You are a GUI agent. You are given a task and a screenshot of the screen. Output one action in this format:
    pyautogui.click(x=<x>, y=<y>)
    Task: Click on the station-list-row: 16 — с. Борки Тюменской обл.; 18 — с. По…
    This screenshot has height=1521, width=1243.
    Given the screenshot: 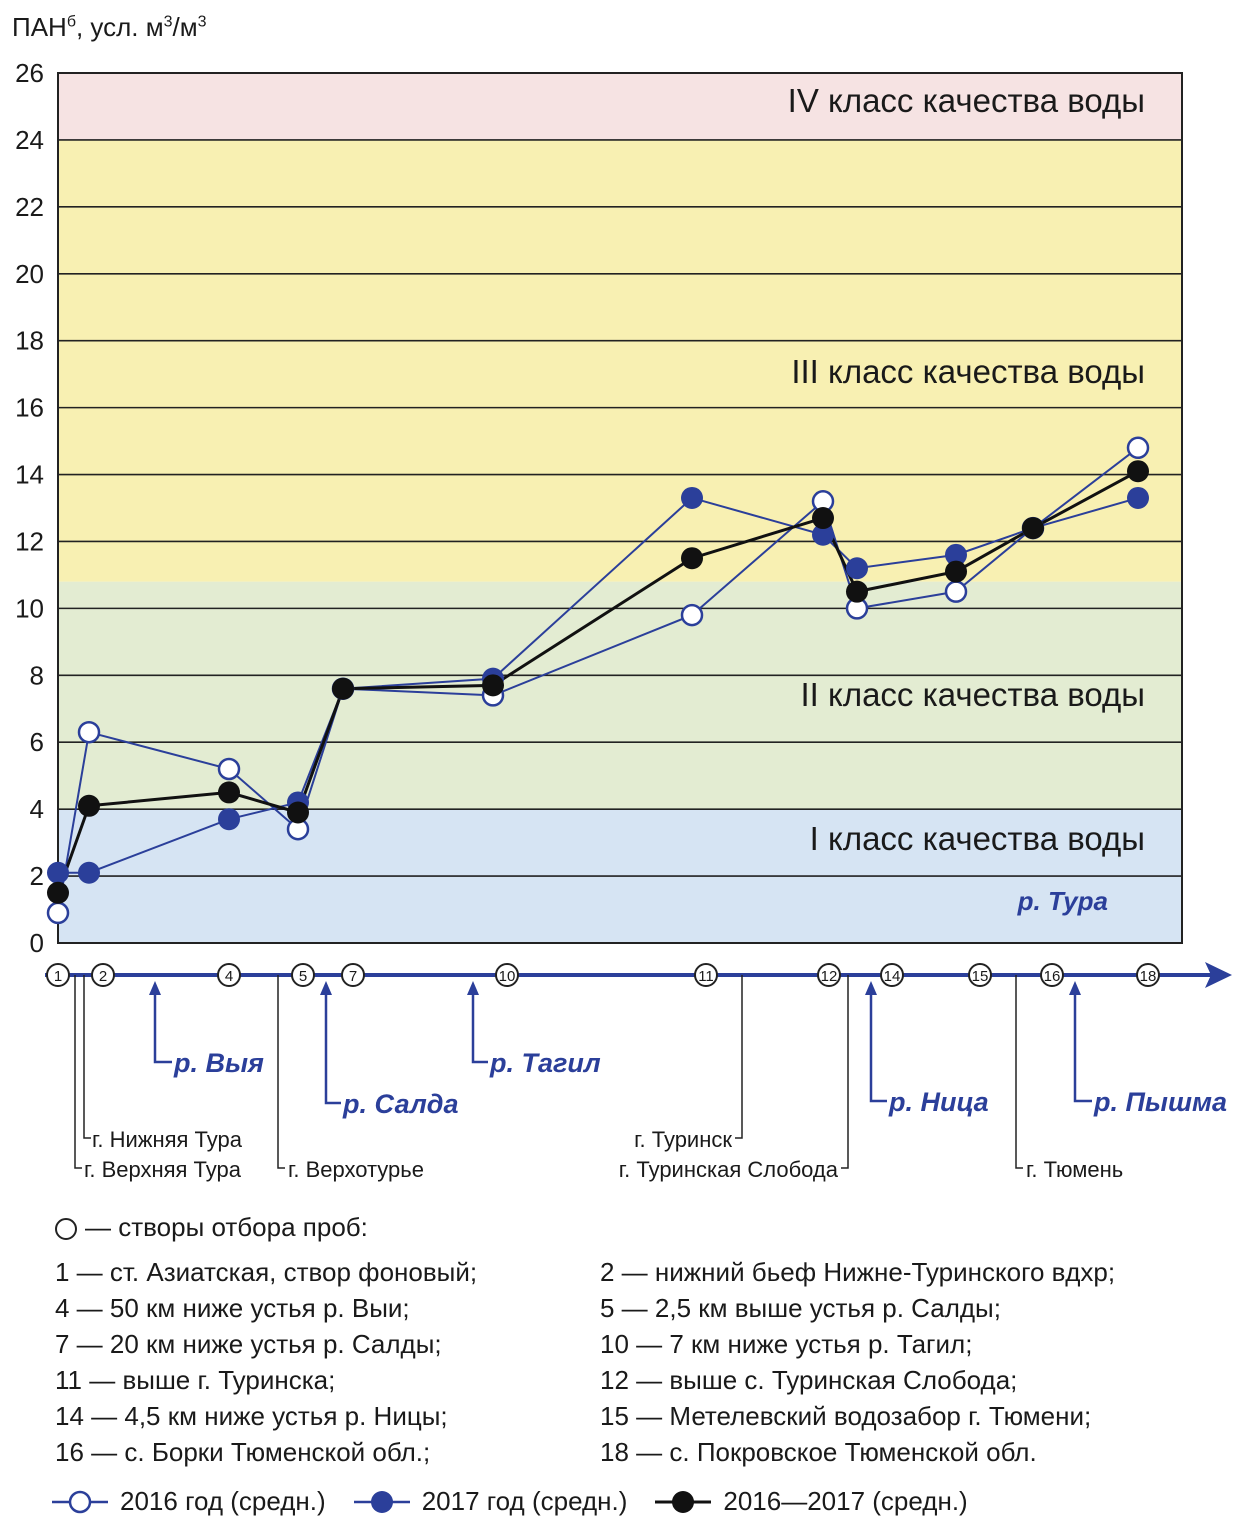 What is the action you would take?
    pyautogui.click(x=640, y=1455)
    